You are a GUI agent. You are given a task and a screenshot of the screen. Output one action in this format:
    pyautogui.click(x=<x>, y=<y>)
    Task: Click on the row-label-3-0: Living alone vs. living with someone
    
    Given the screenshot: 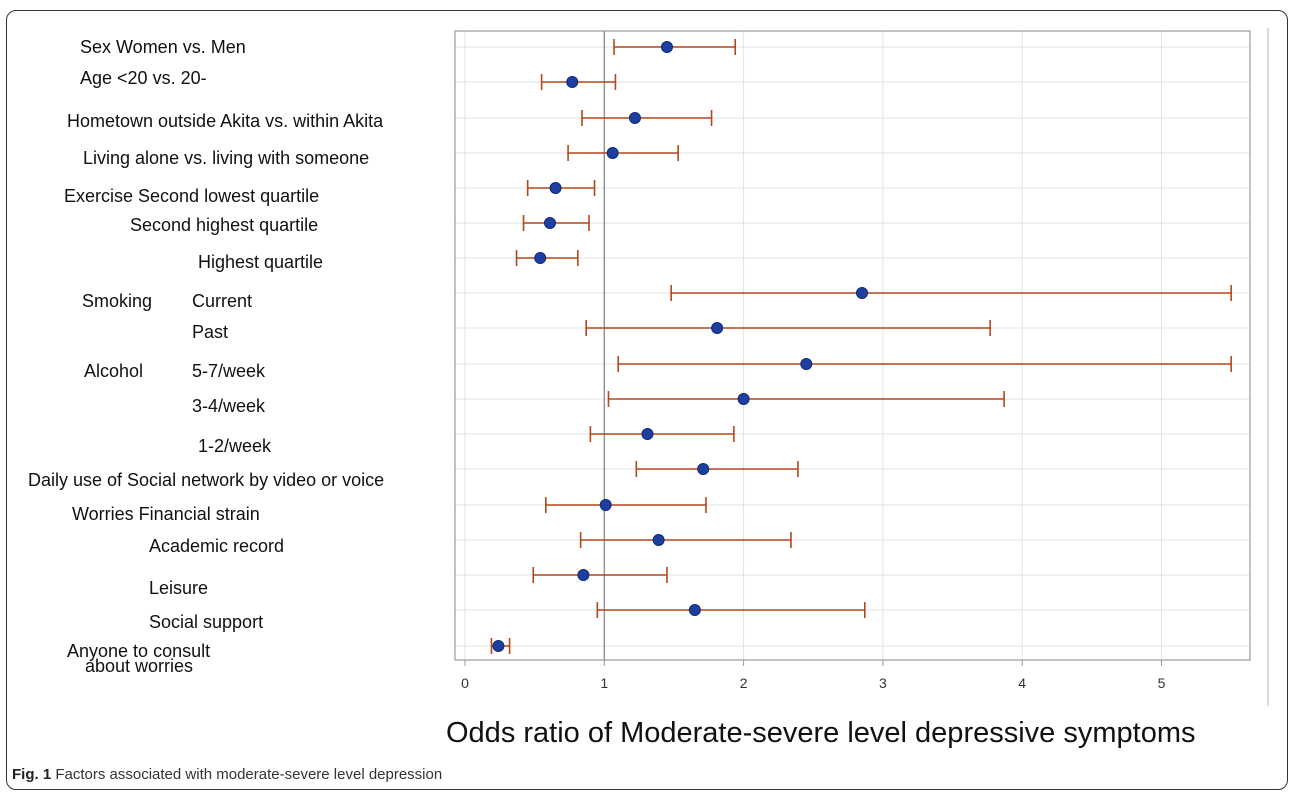 What is the action you would take?
    pyautogui.click(x=226, y=158)
    